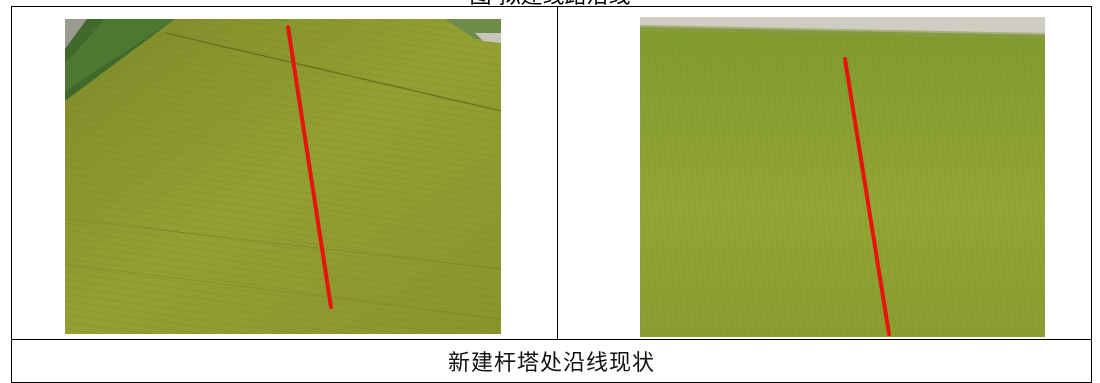 The width and height of the screenshot is (1100, 383). Describe the element at coordinates (550, 4) in the screenshot. I see `partial-heading: 图 拟建线路沿线` at that location.